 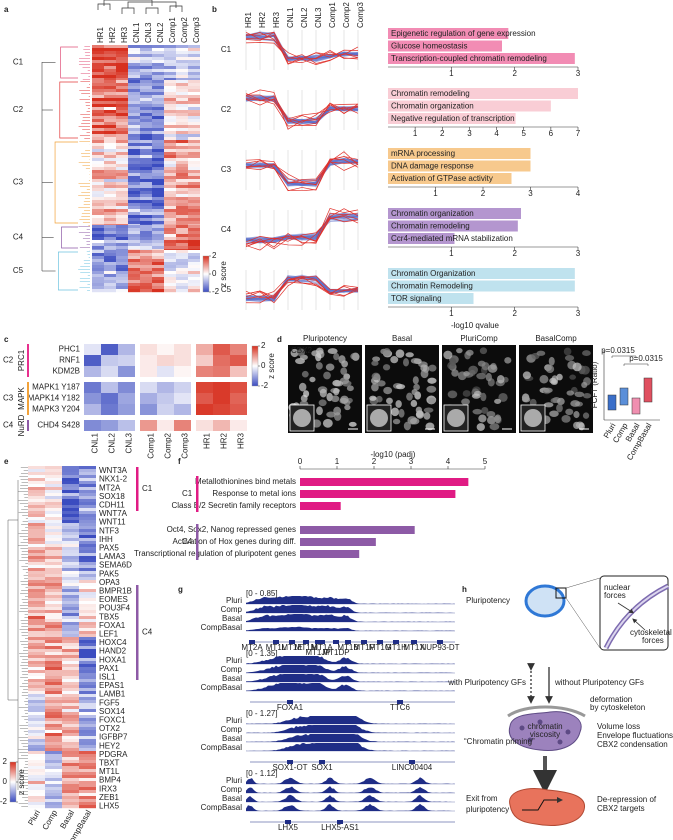 I want to click on cluster-label: C1, so click(x=18, y=62).